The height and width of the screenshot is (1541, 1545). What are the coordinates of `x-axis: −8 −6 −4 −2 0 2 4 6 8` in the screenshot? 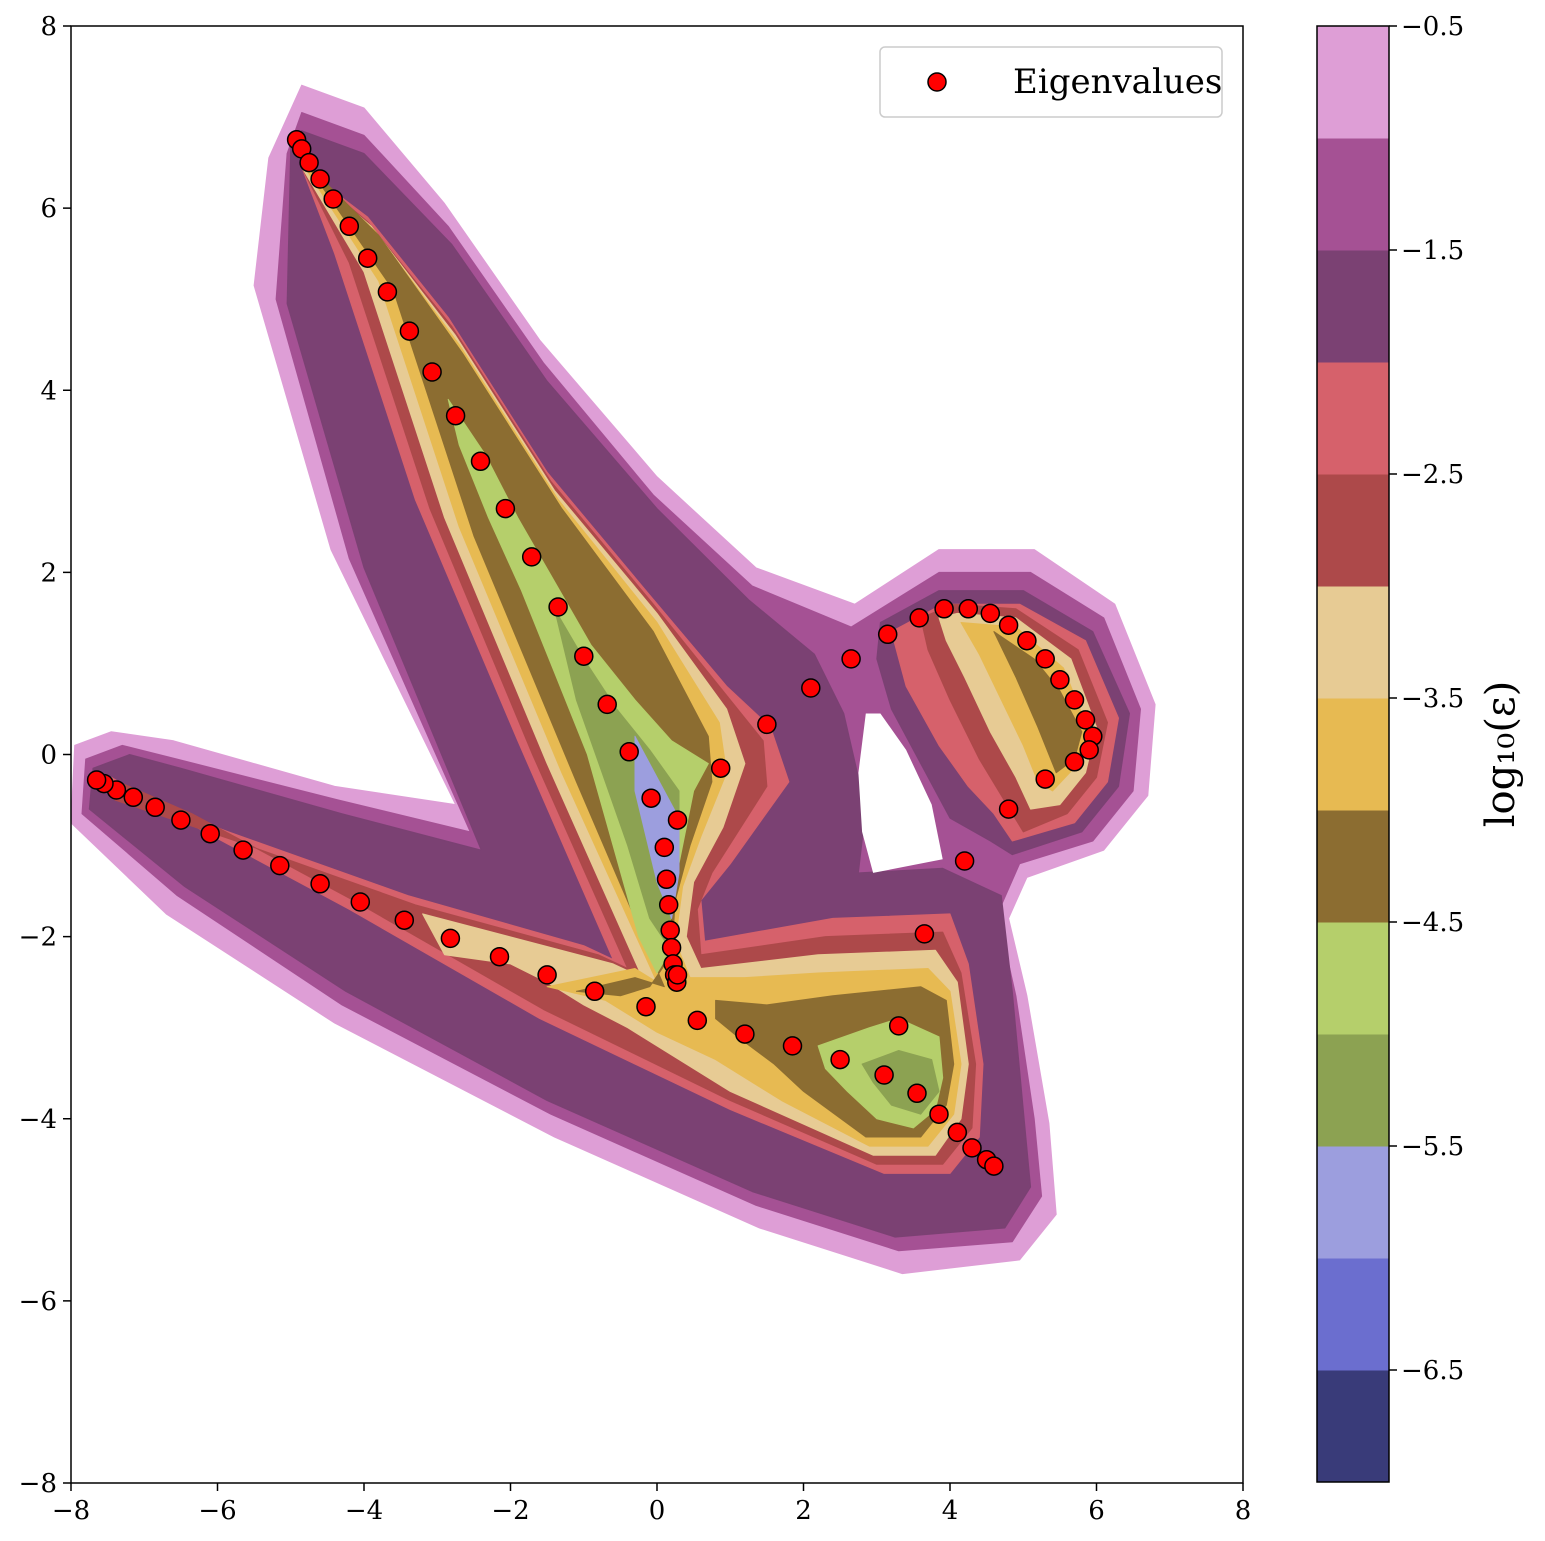 It's located at (651, 1504).